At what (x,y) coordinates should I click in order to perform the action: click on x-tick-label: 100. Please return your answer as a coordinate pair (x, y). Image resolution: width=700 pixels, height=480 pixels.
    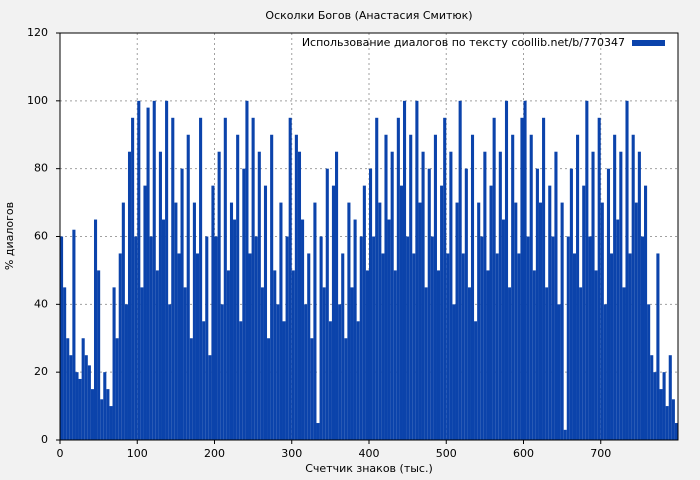
    Looking at the image, I should click on (137, 453).